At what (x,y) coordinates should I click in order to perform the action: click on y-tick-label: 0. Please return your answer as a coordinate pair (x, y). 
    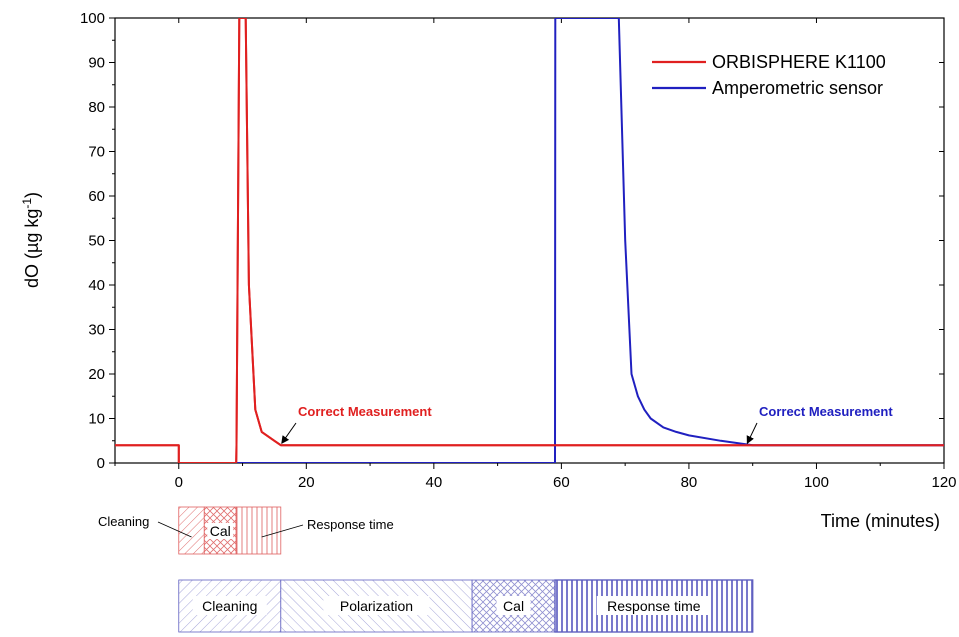
    Looking at the image, I should click on (101, 463).